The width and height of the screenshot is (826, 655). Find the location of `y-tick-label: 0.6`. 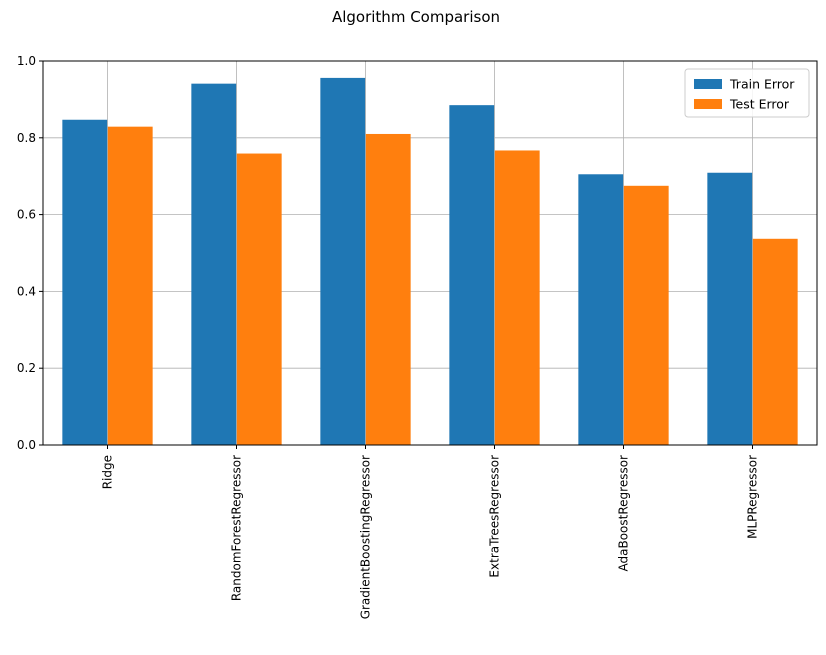

y-tick-label: 0.6 is located at coordinates (26, 215).